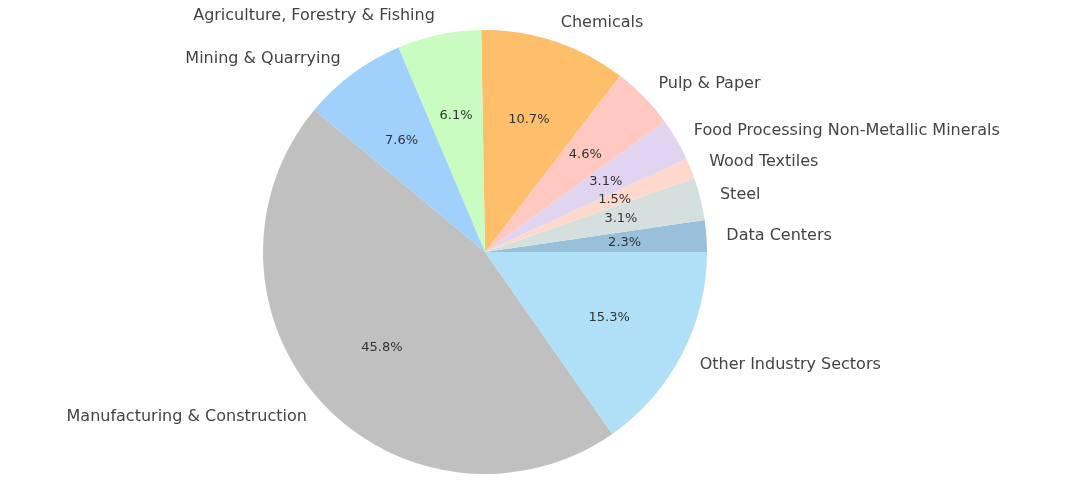  I want to click on slice-label: Agriculture, Forestry & Fishing, so click(314, 15).